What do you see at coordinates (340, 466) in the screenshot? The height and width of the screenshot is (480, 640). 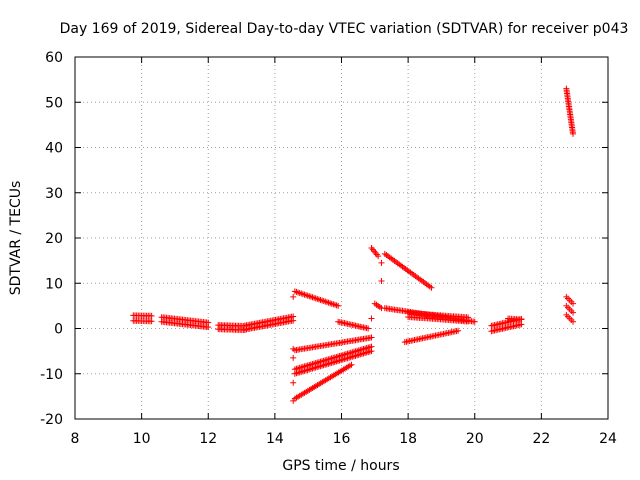 I see `x-axis-label: GPS time / hours` at bounding box center [340, 466].